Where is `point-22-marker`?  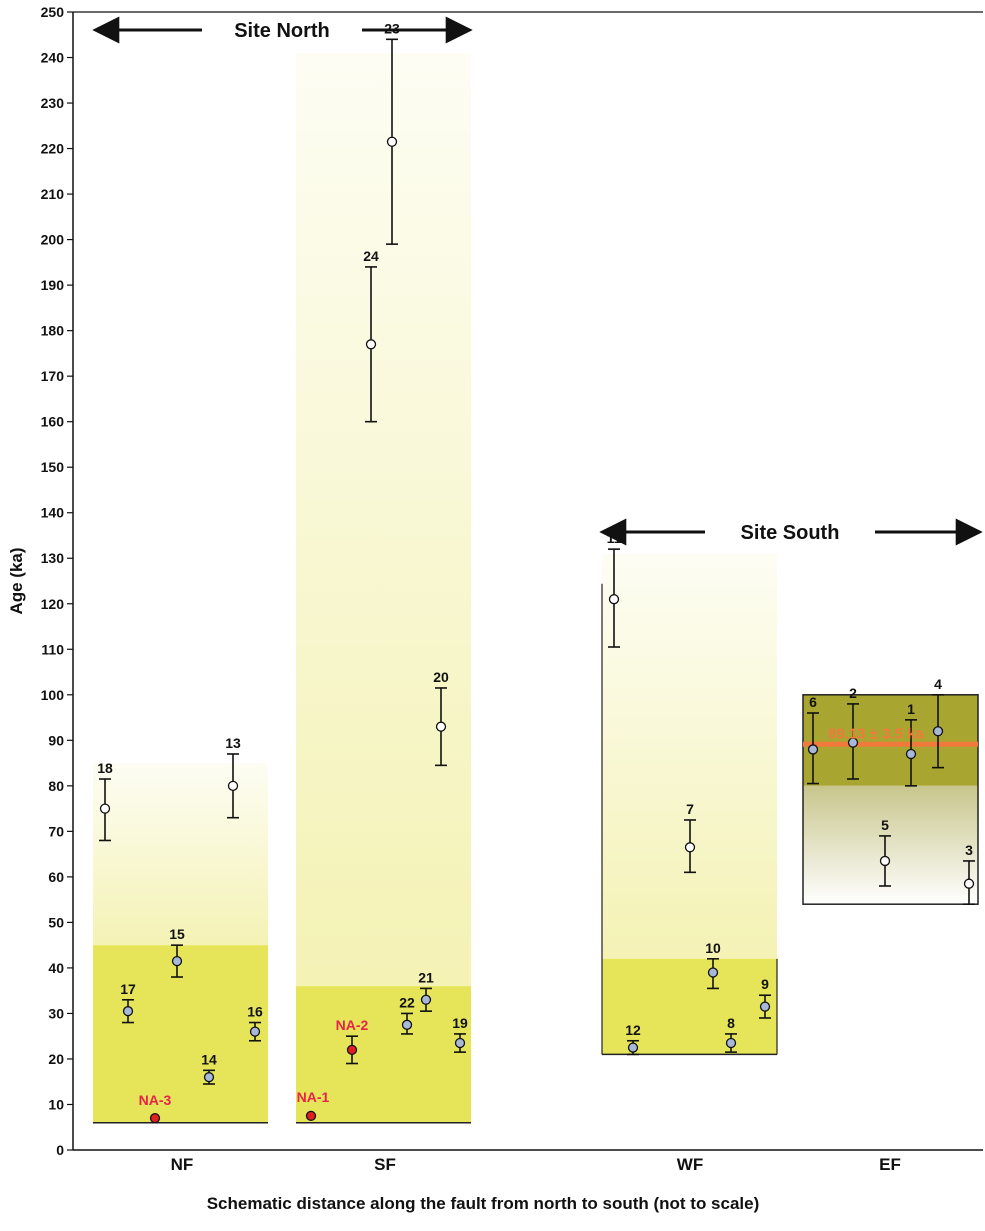 point-22-marker is located at coordinates (407, 1024).